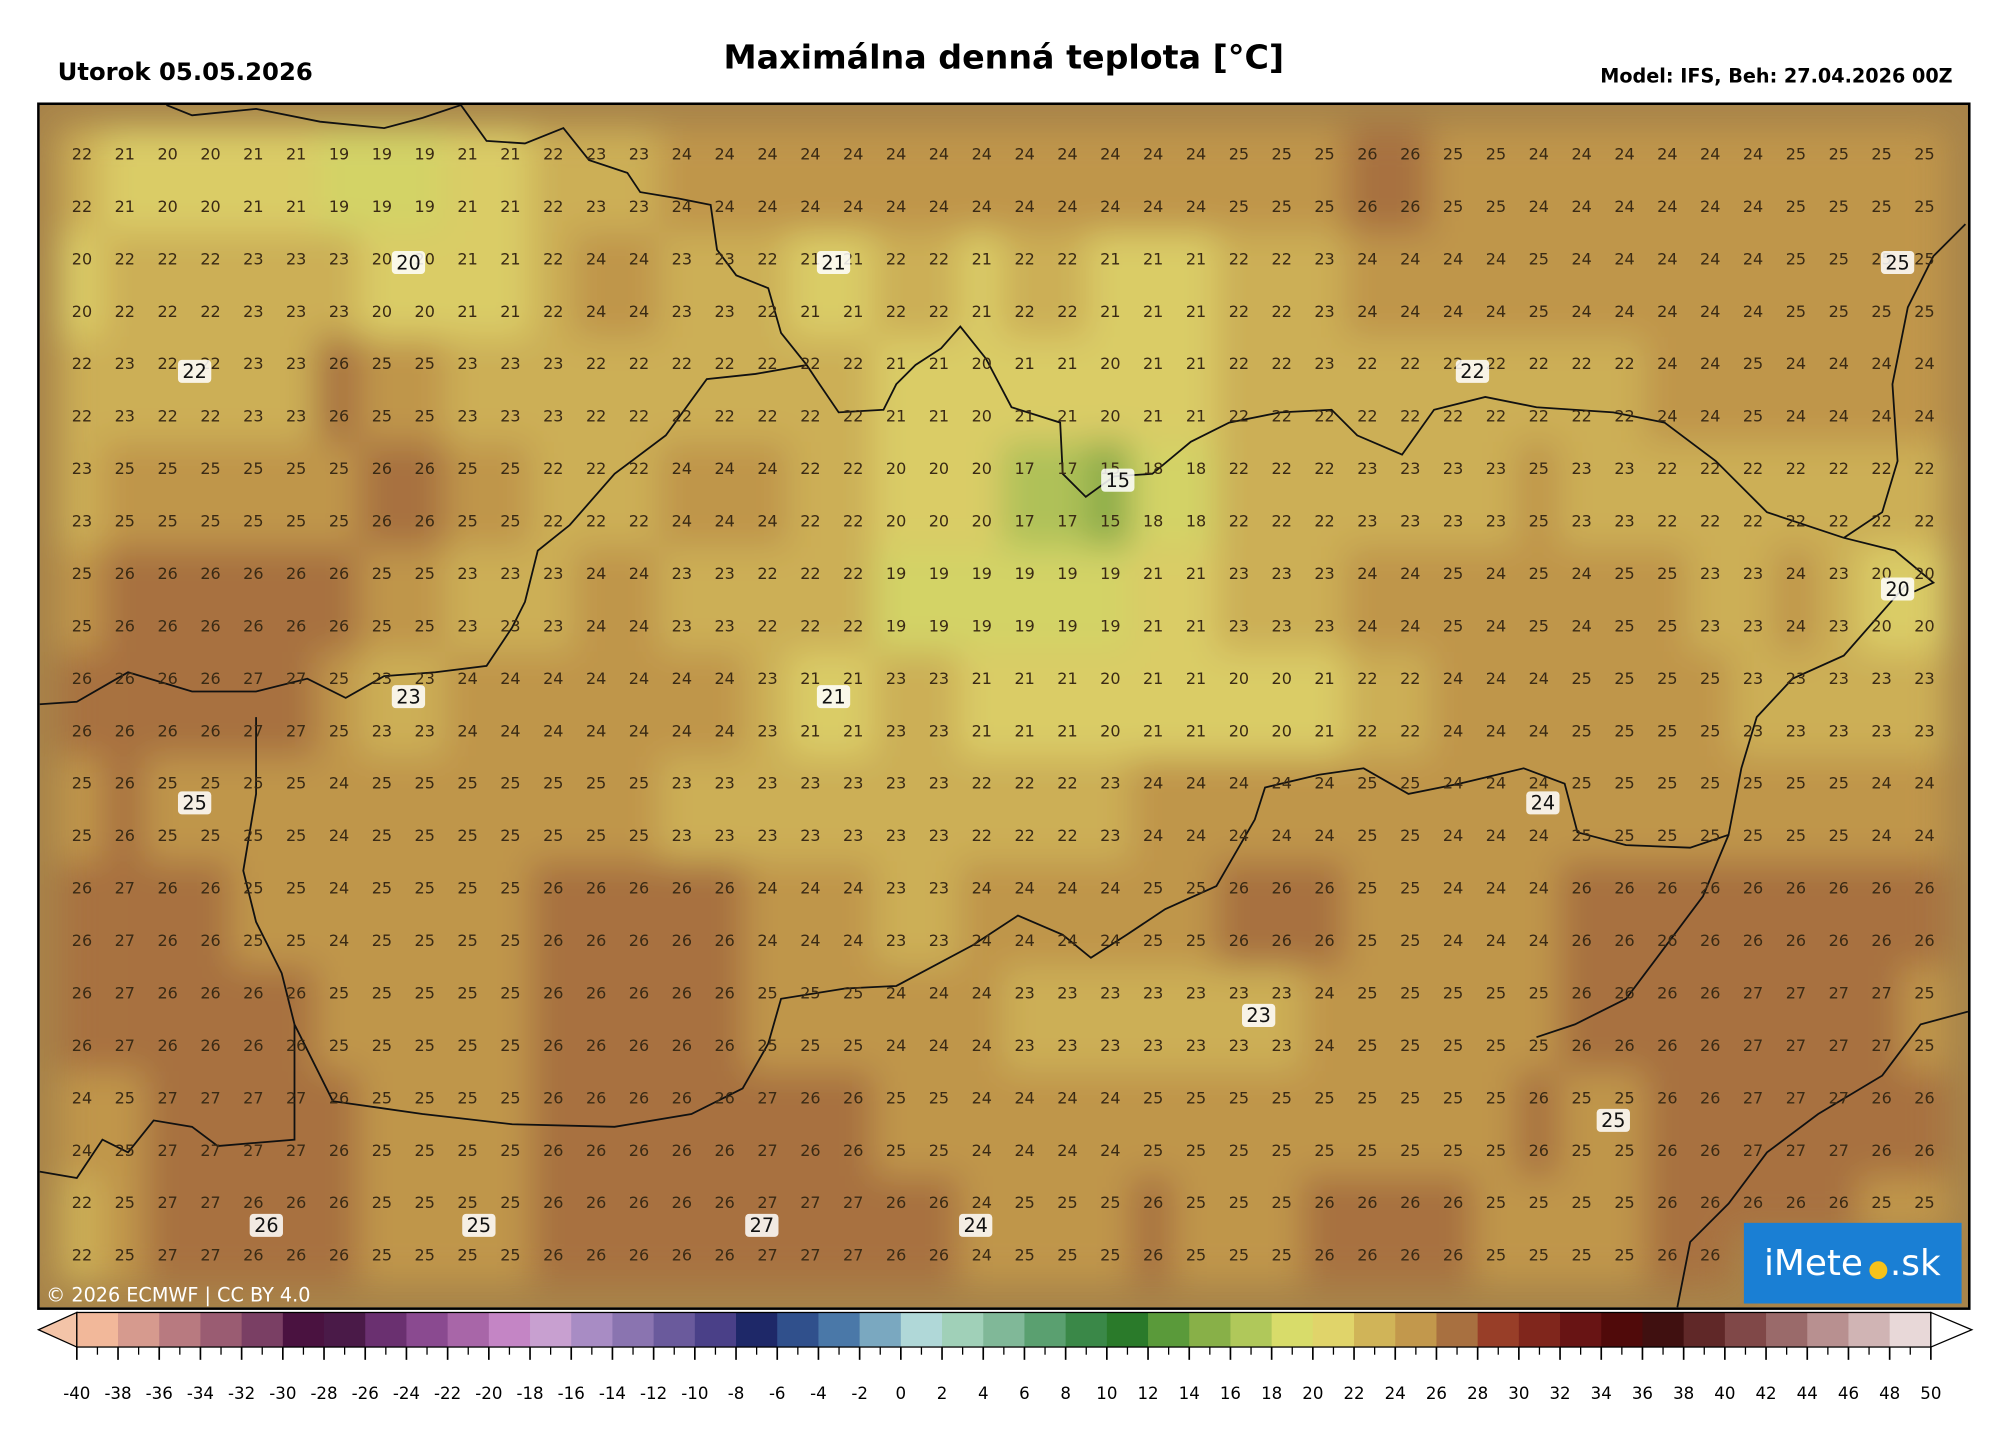 This screenshot has width=2000, height=1442. What do you see at coordinates (57, 1330) in the screenshot?
I see `colorbar-under` at bounding box center [57, 1330].